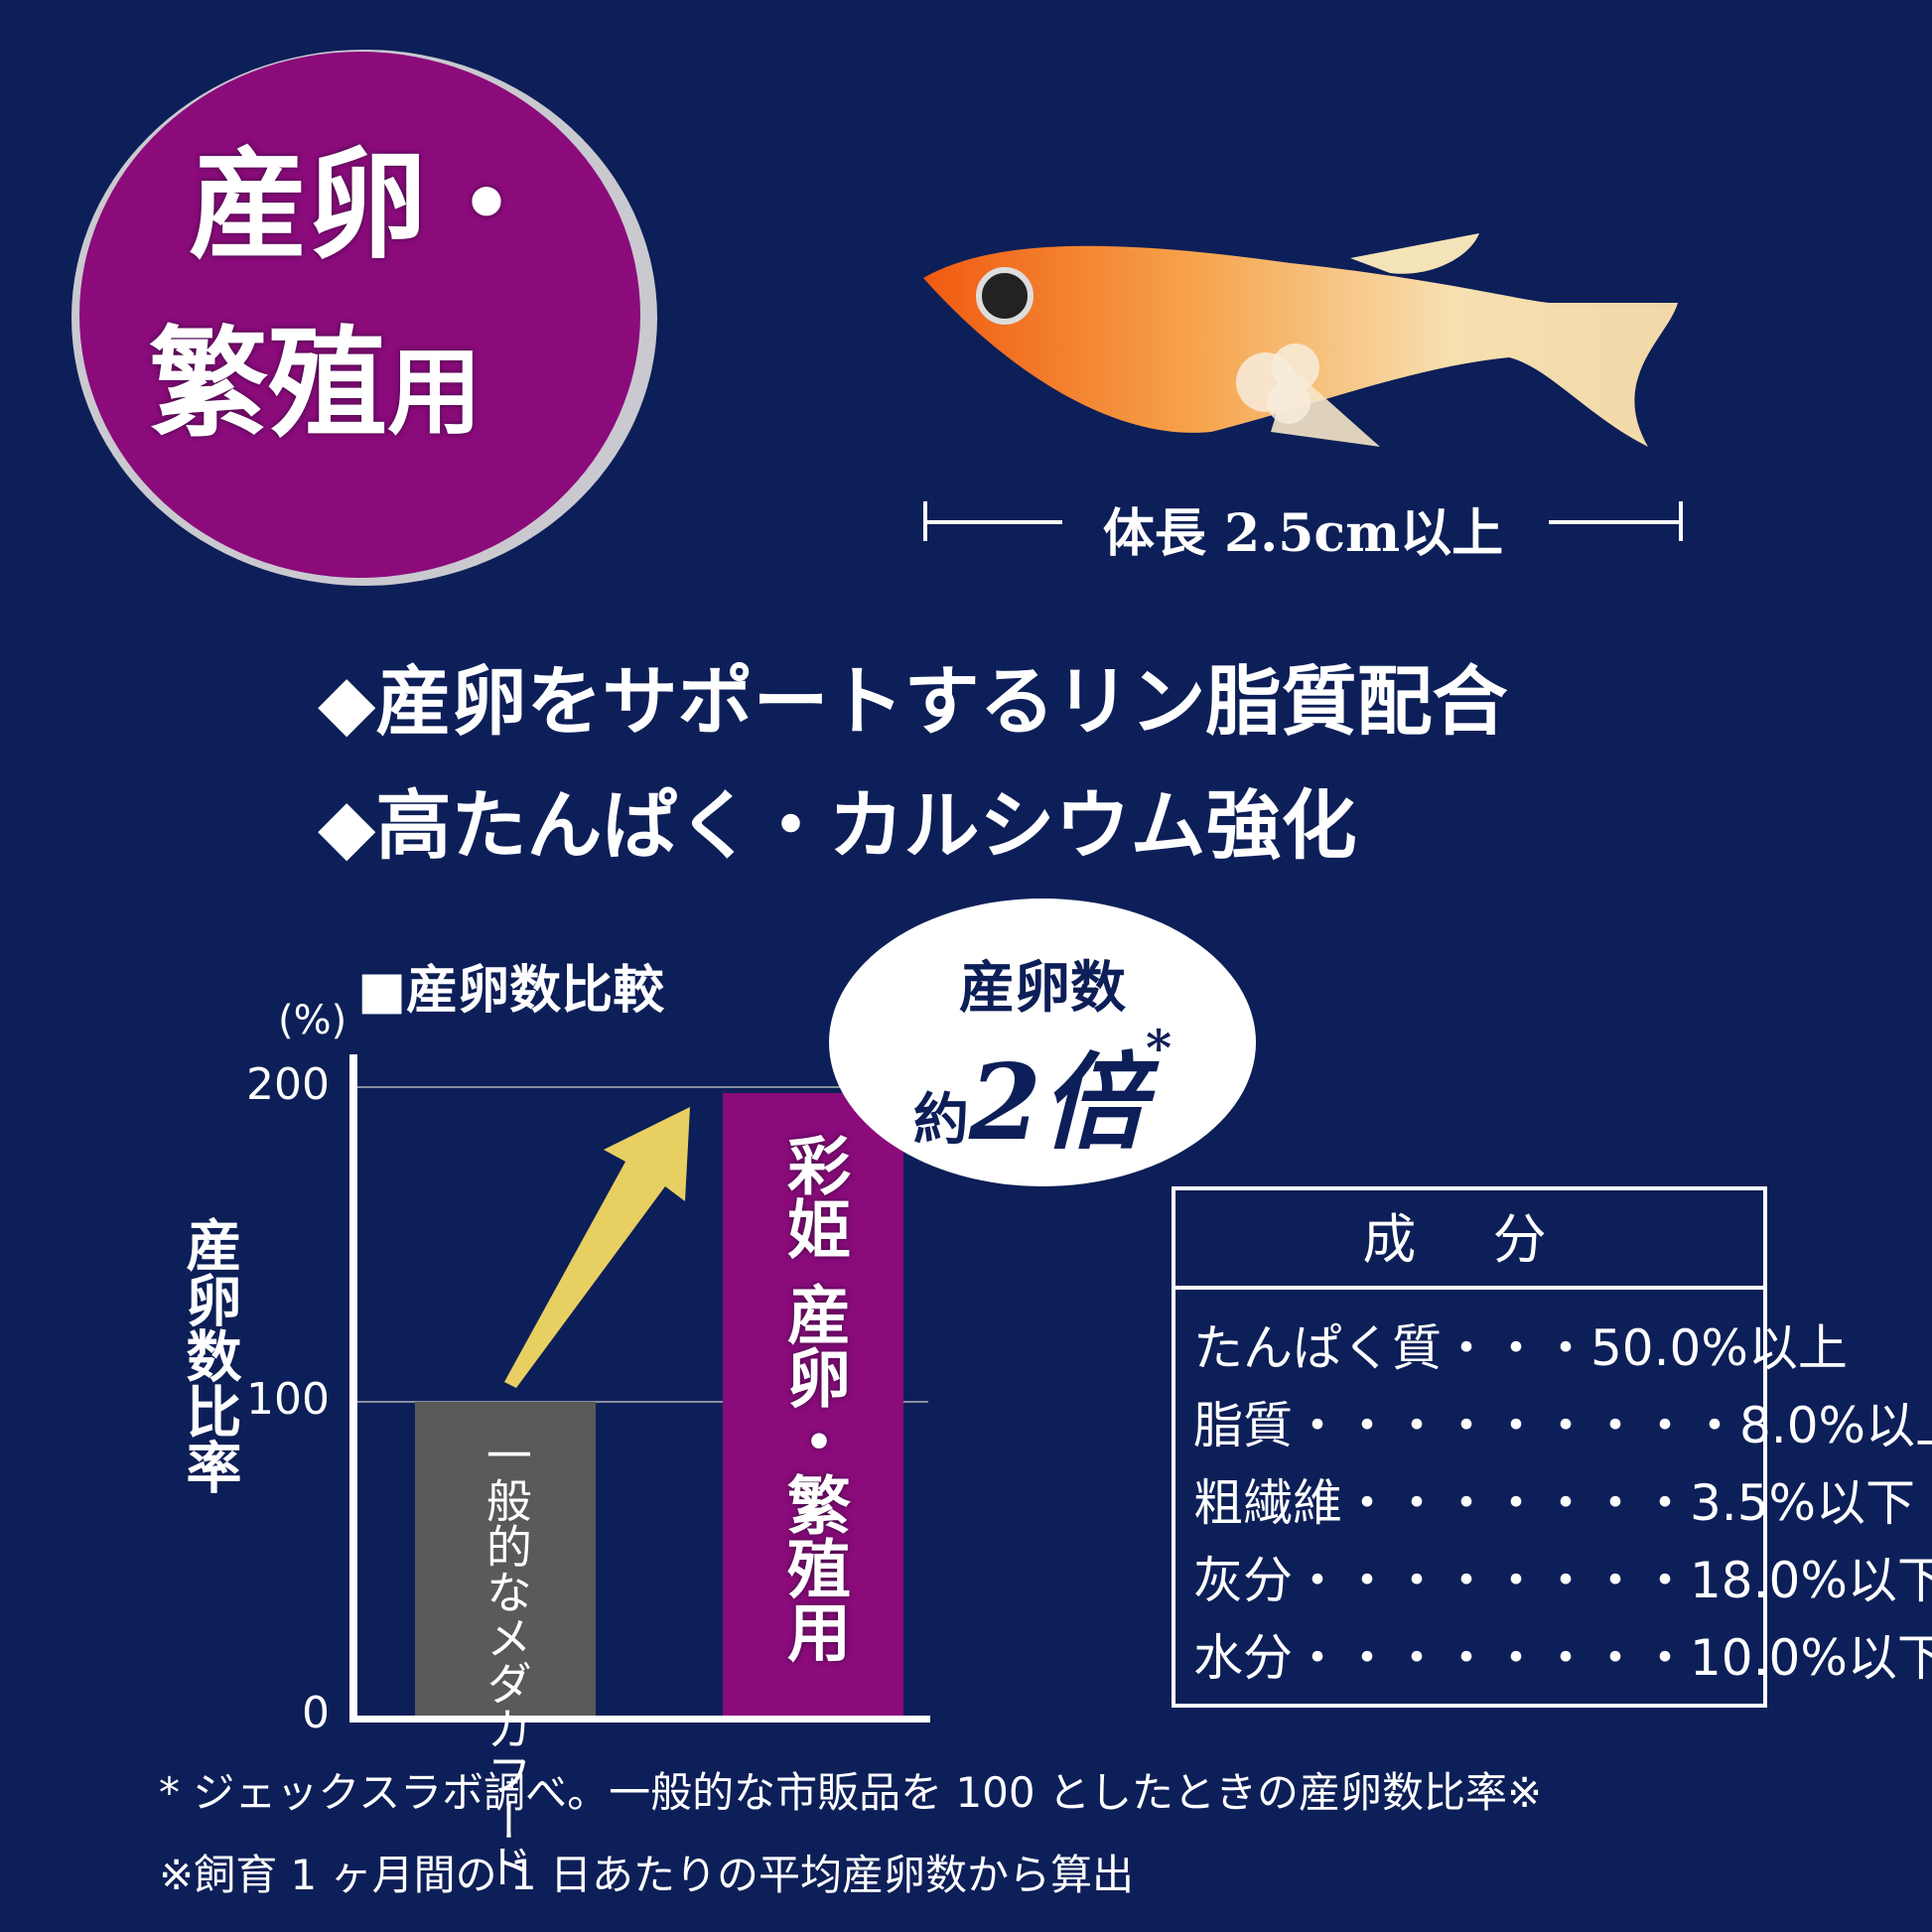 The height and width of the screenshot is (1932, 1932). Describe the element at coordinates (316, 1713) in the screenshot. I see `y-tick-label: 0` at that location.